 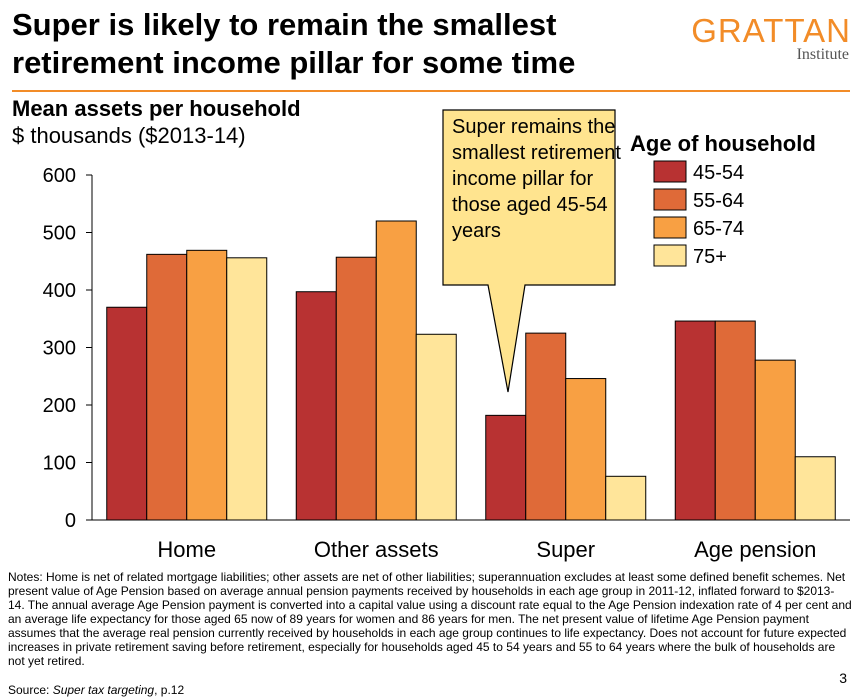 What do you see at coordinates (710, 257) in the screenshot?
I see `legend-label: 75+` at bounding box center [710, 257].